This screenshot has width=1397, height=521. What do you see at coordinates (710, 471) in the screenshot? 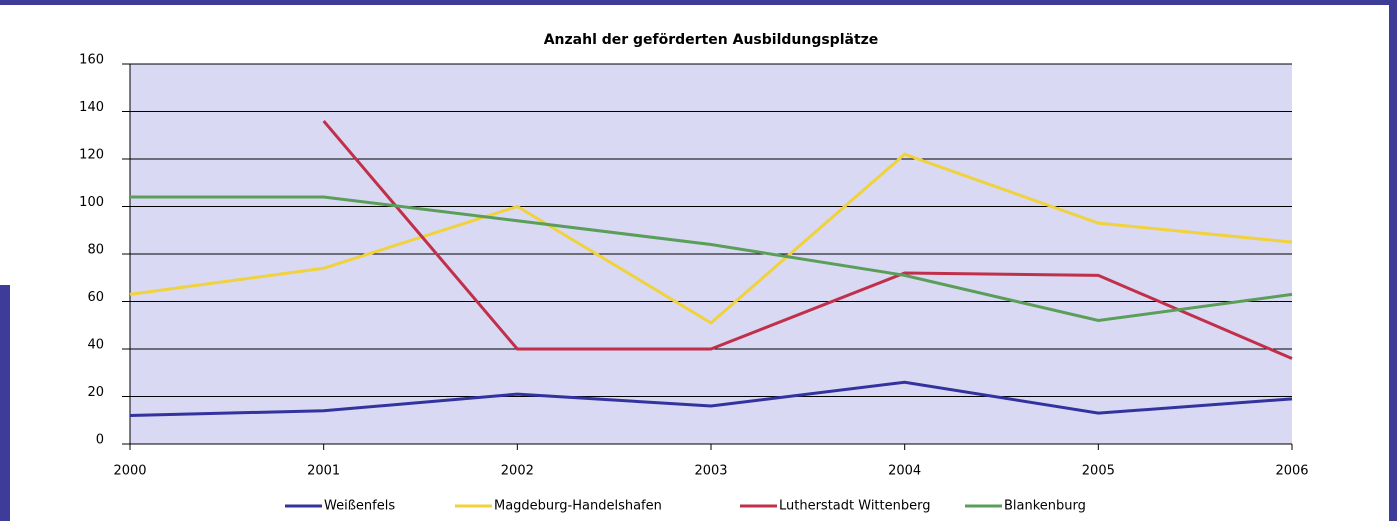
I see `x-tick-label: 2003` at bounding box center [710, 471].